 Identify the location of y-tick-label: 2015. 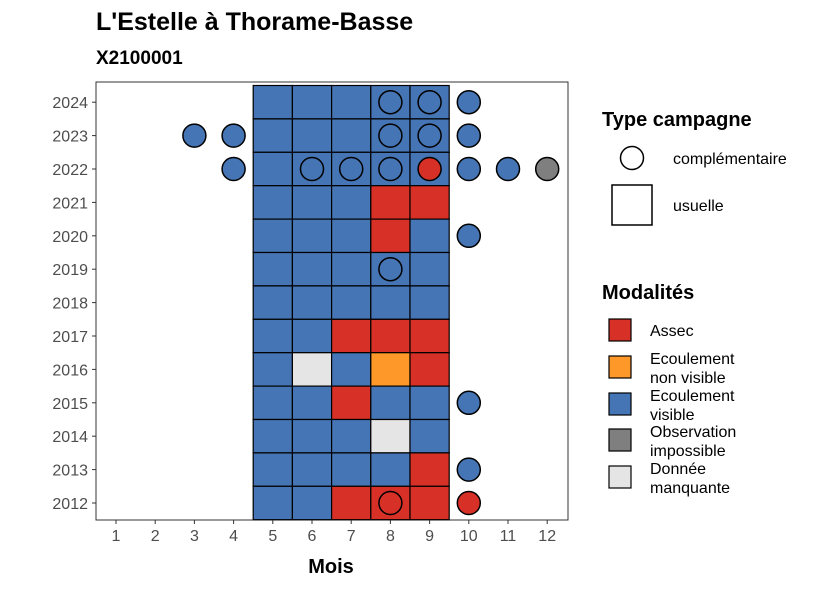
(70, 404).